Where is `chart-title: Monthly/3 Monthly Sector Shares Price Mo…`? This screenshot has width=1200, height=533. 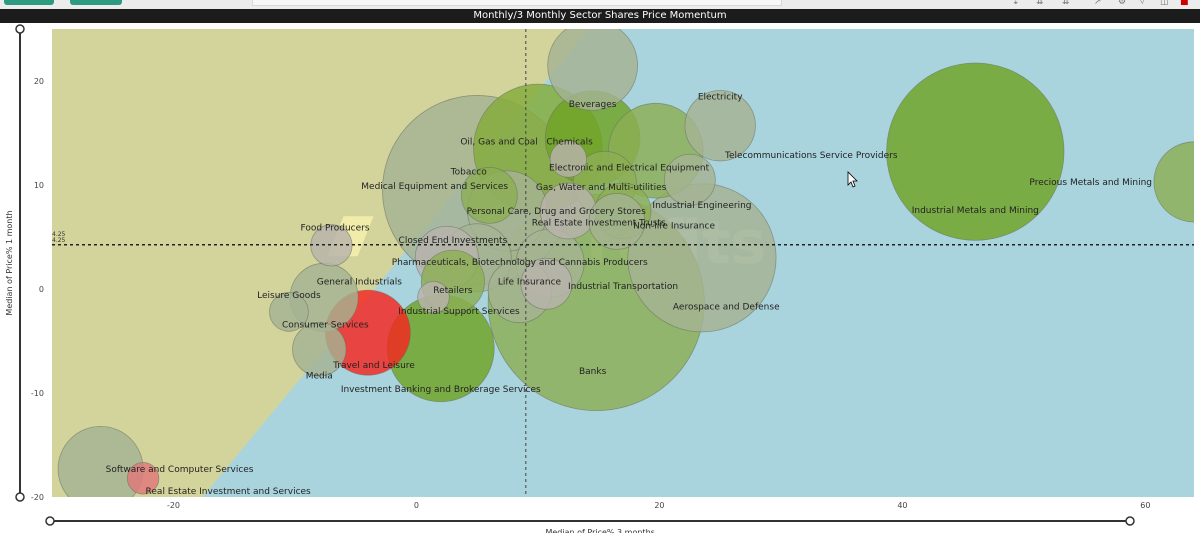 chart-title: Monthly/3 Monthly Sector Shares Price Mo… is located at coordinates (600, 16).